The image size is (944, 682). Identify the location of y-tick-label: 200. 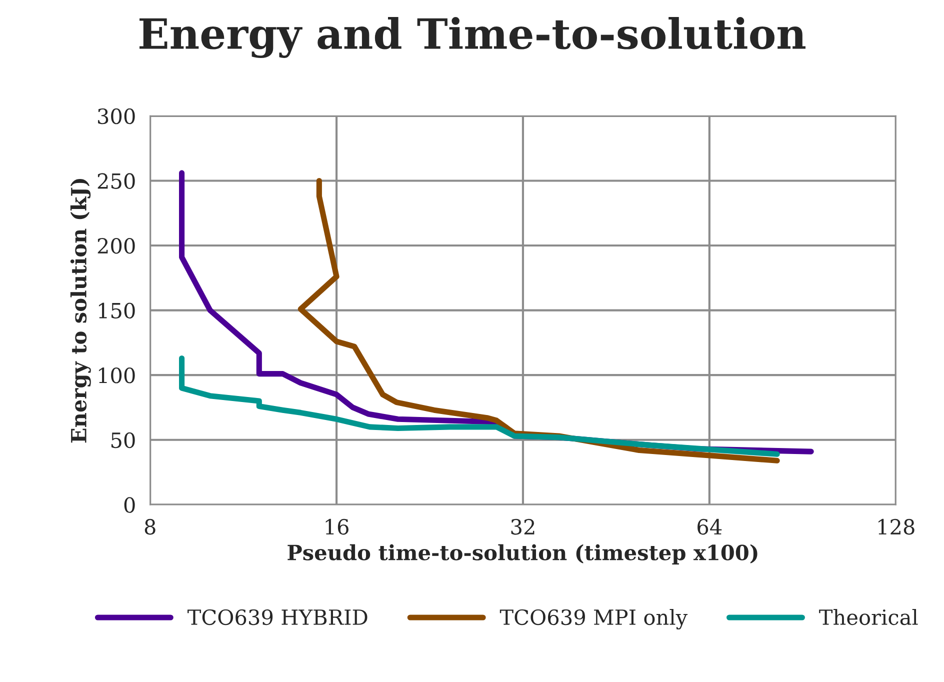
(116, 246).